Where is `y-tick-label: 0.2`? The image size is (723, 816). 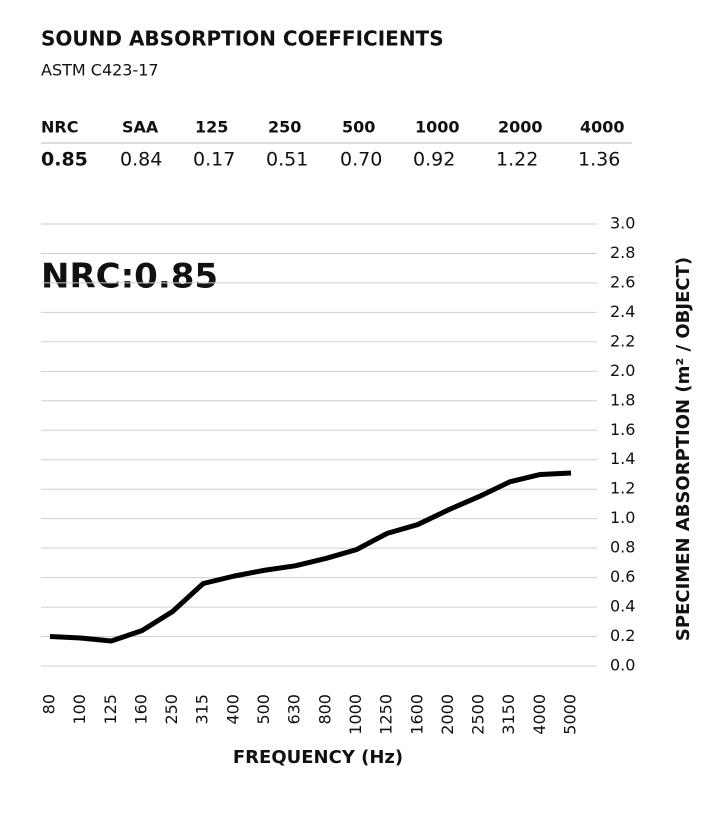
y-tick-label: 0.2 is located at coordinates (622, 635).